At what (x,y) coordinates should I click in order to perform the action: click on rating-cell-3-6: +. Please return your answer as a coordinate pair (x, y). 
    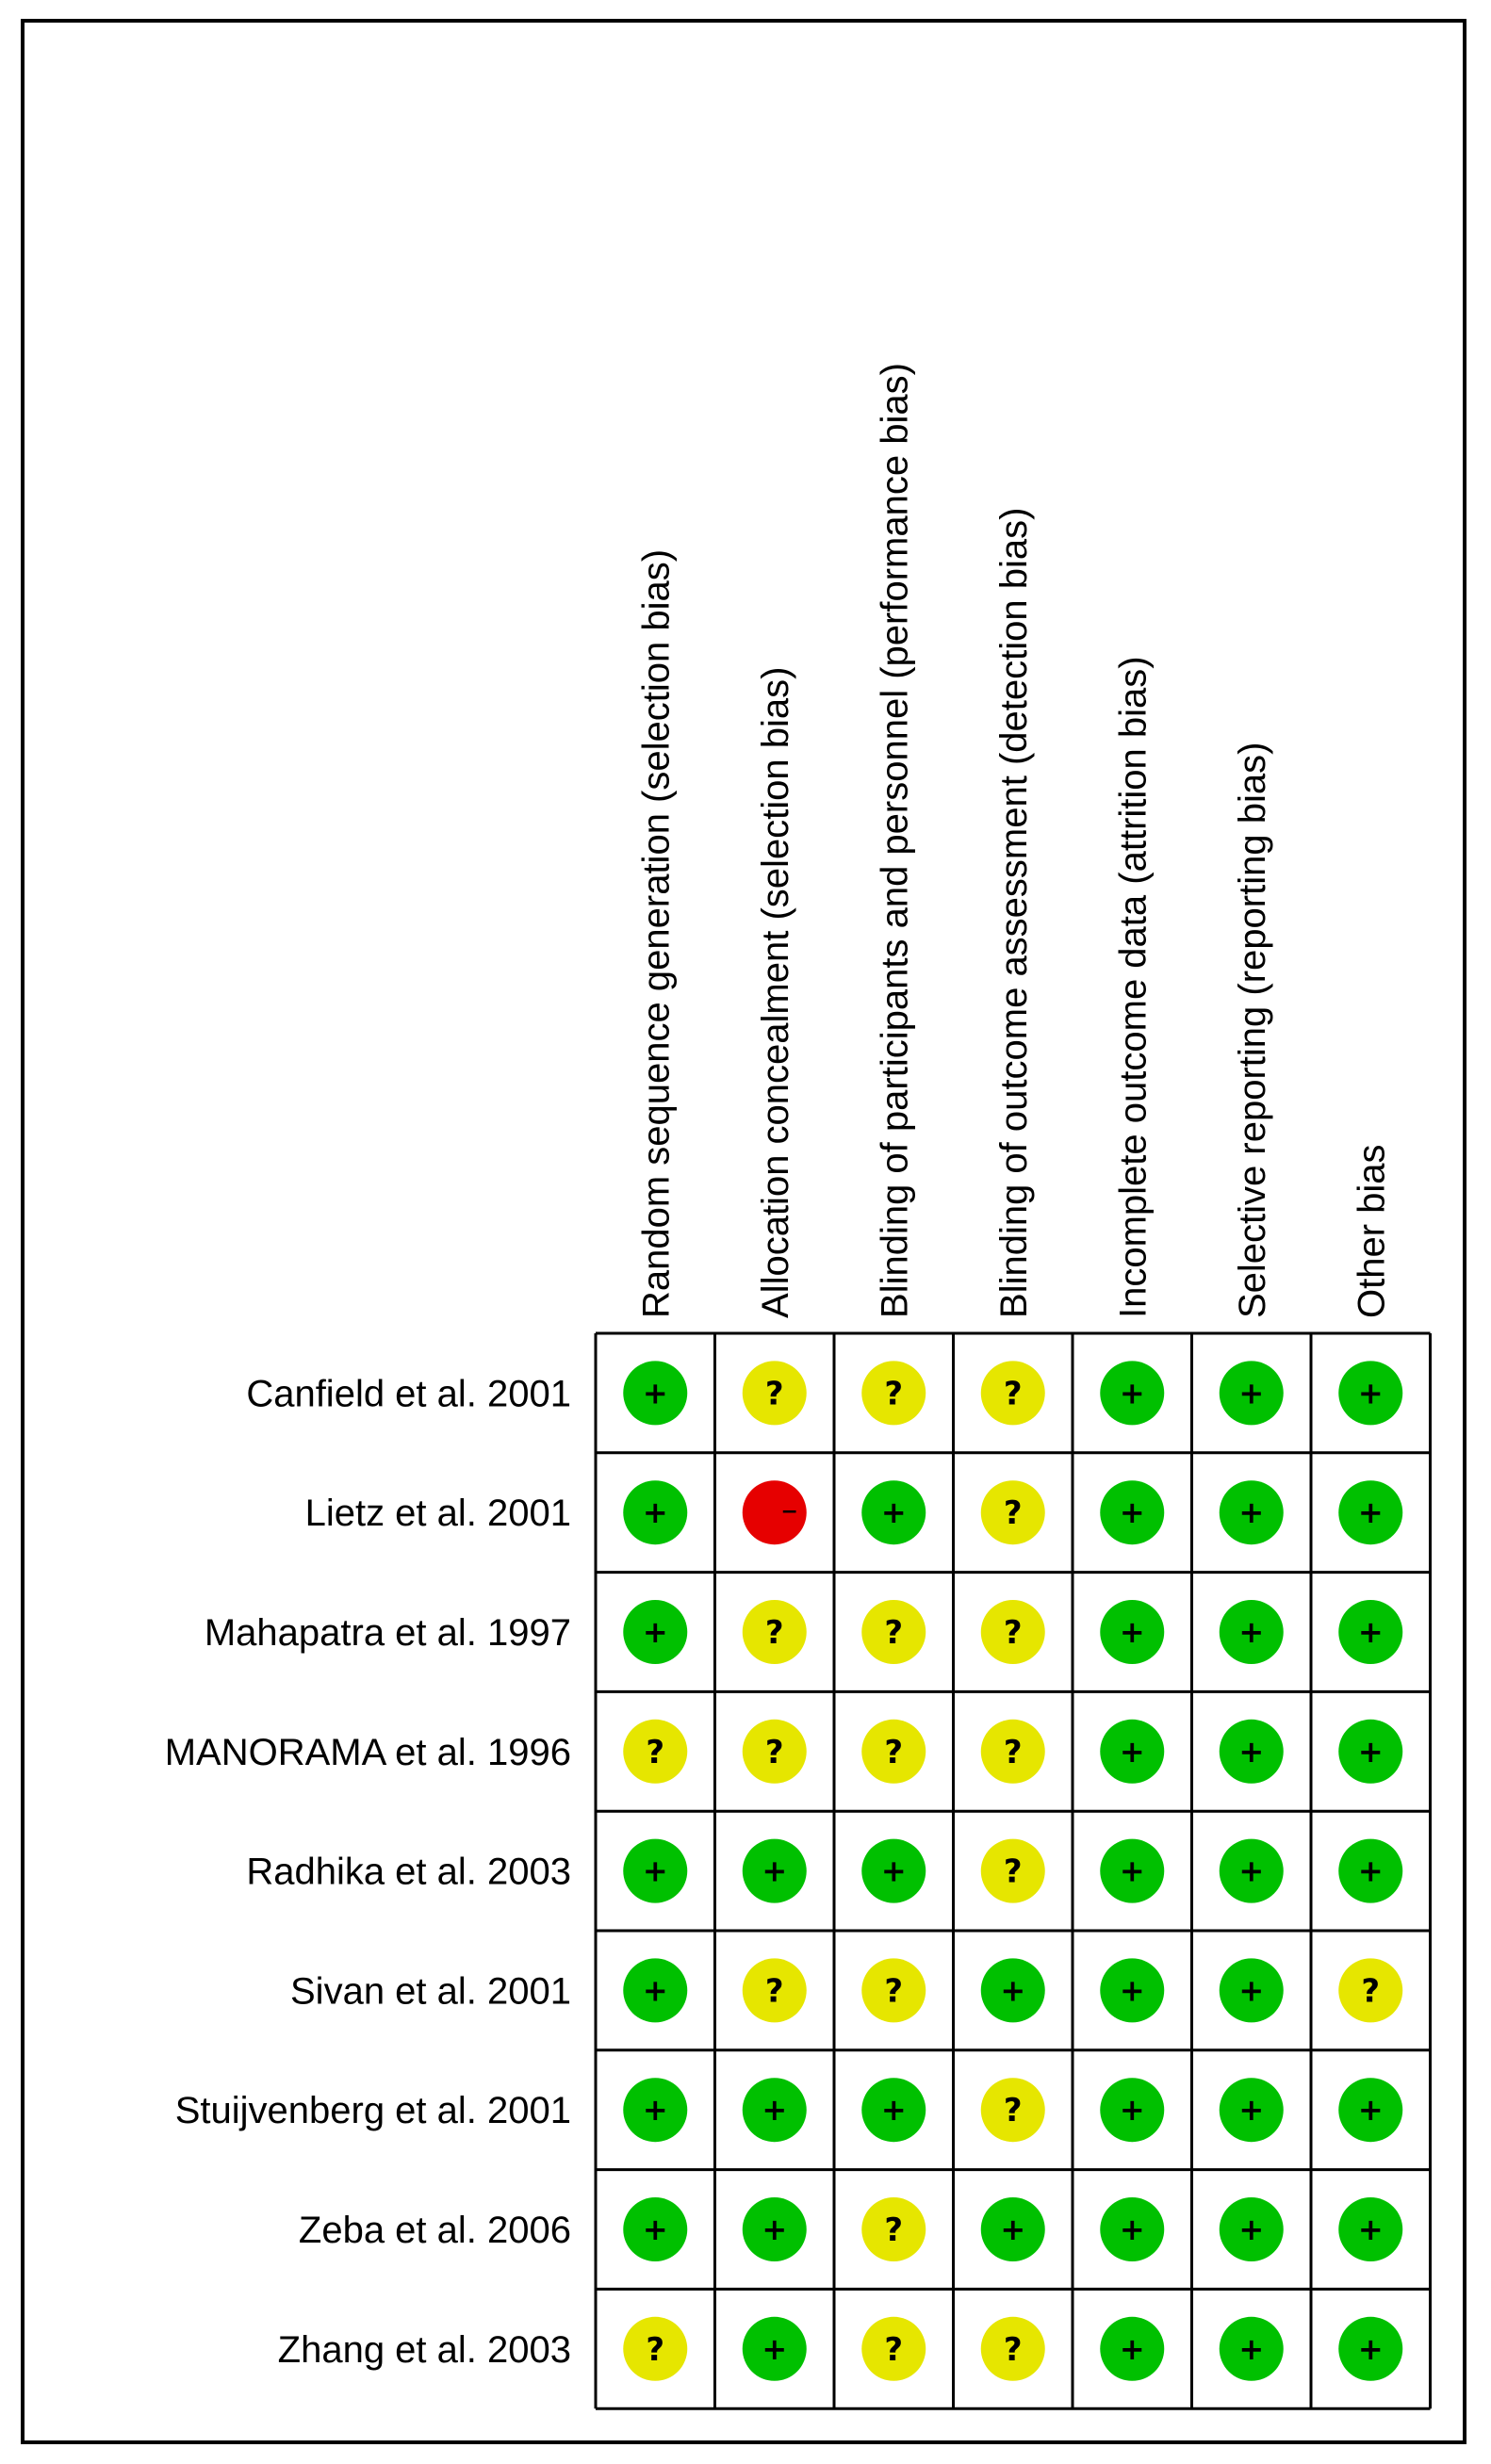
    Looking at the image, I should click on (1251, 1632).